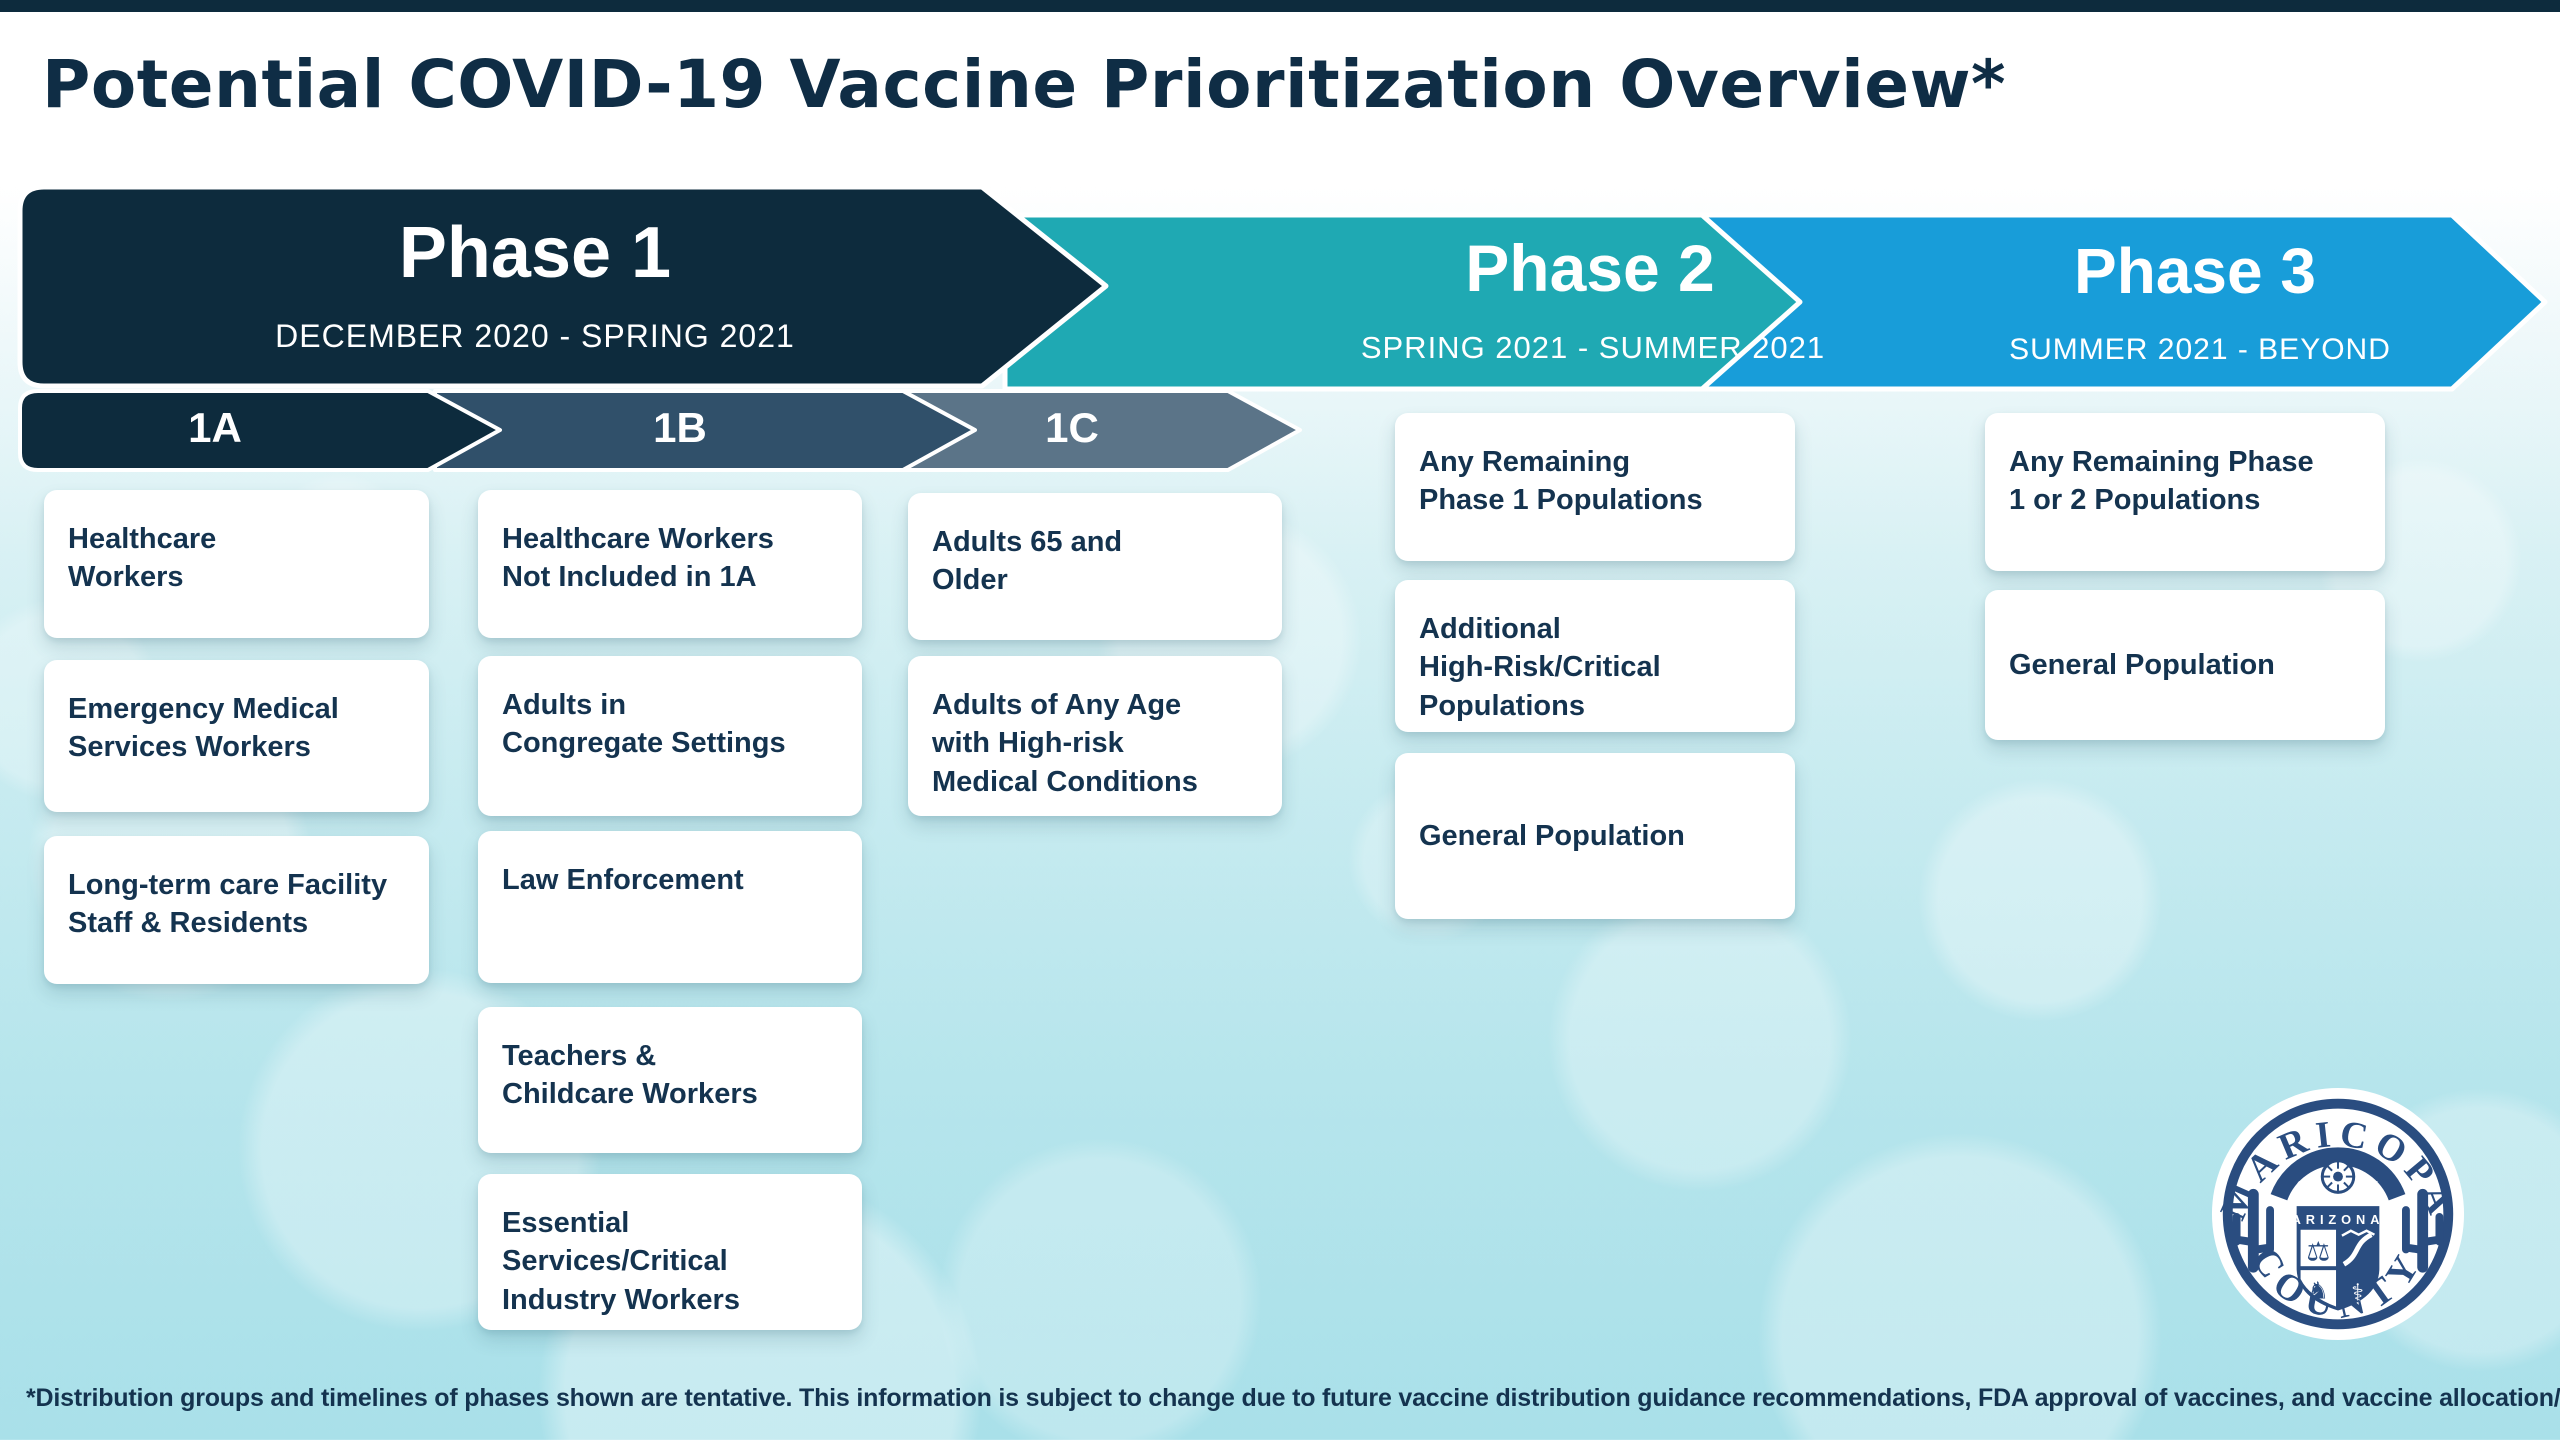 The width and height of the screenshot is (2560, 1440). What do you see at coordinates (1593, 347) in the screenshot?
I see `phase2-dates: SPRING 2021 - SUMMER 2021` at bounding box center [1593, 347].